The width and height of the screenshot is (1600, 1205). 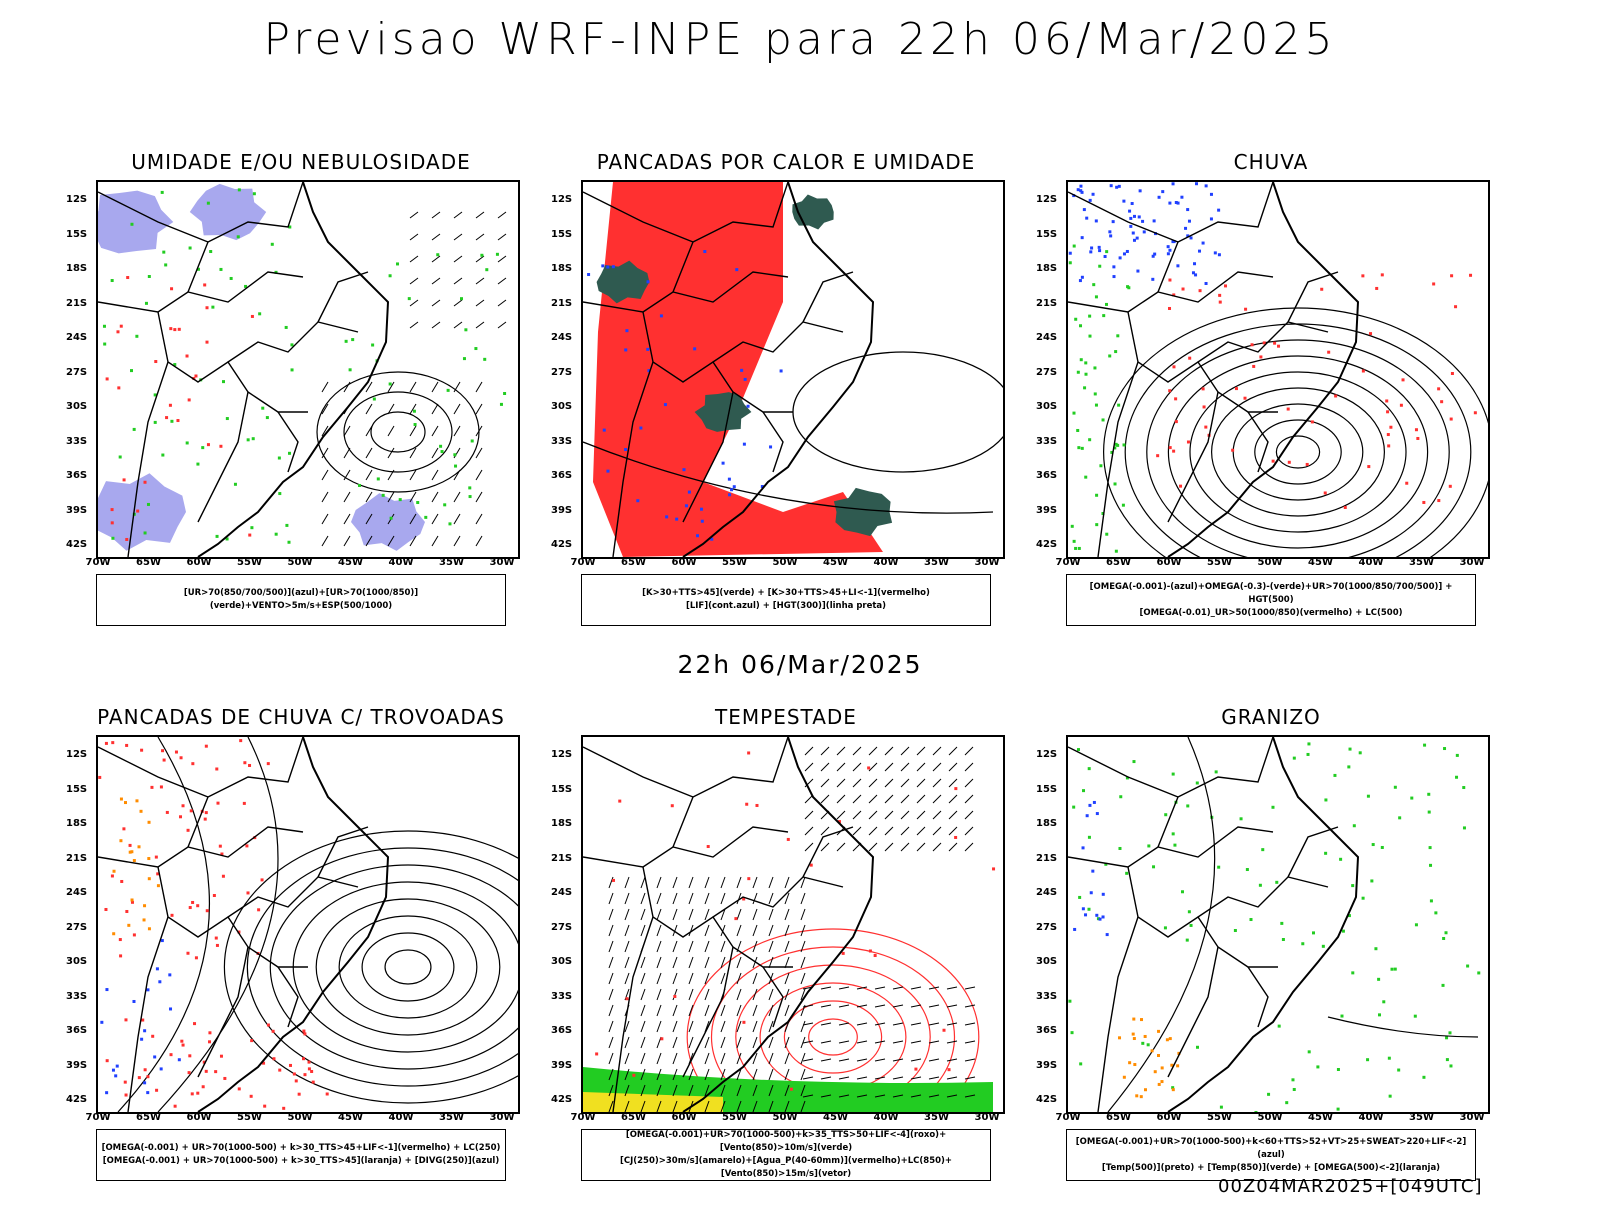 I want to click on latitude-label: 33S, so click(x=562, y=441).